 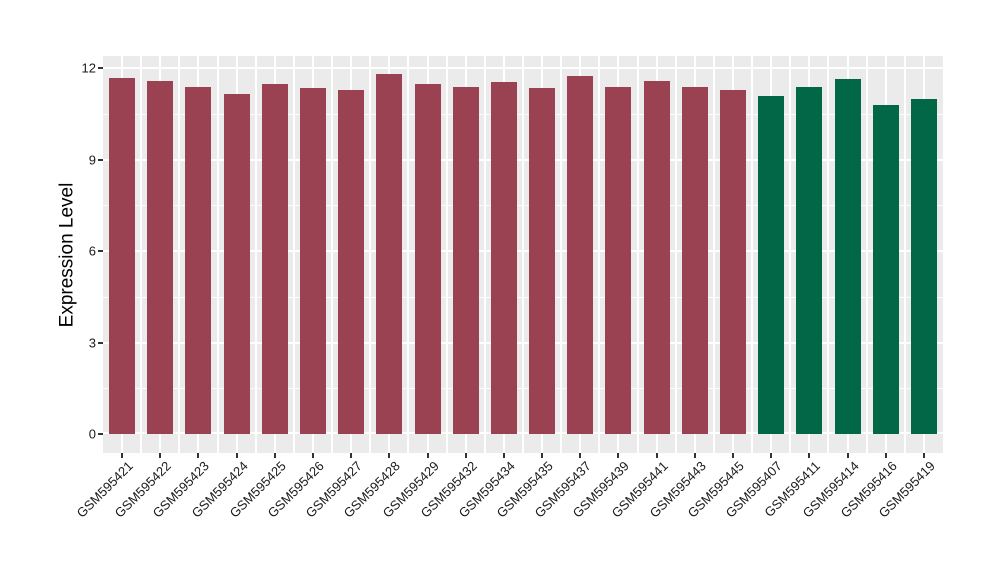 I want to click on y-axis-tick-label: 12, so click(x=88, y=68).